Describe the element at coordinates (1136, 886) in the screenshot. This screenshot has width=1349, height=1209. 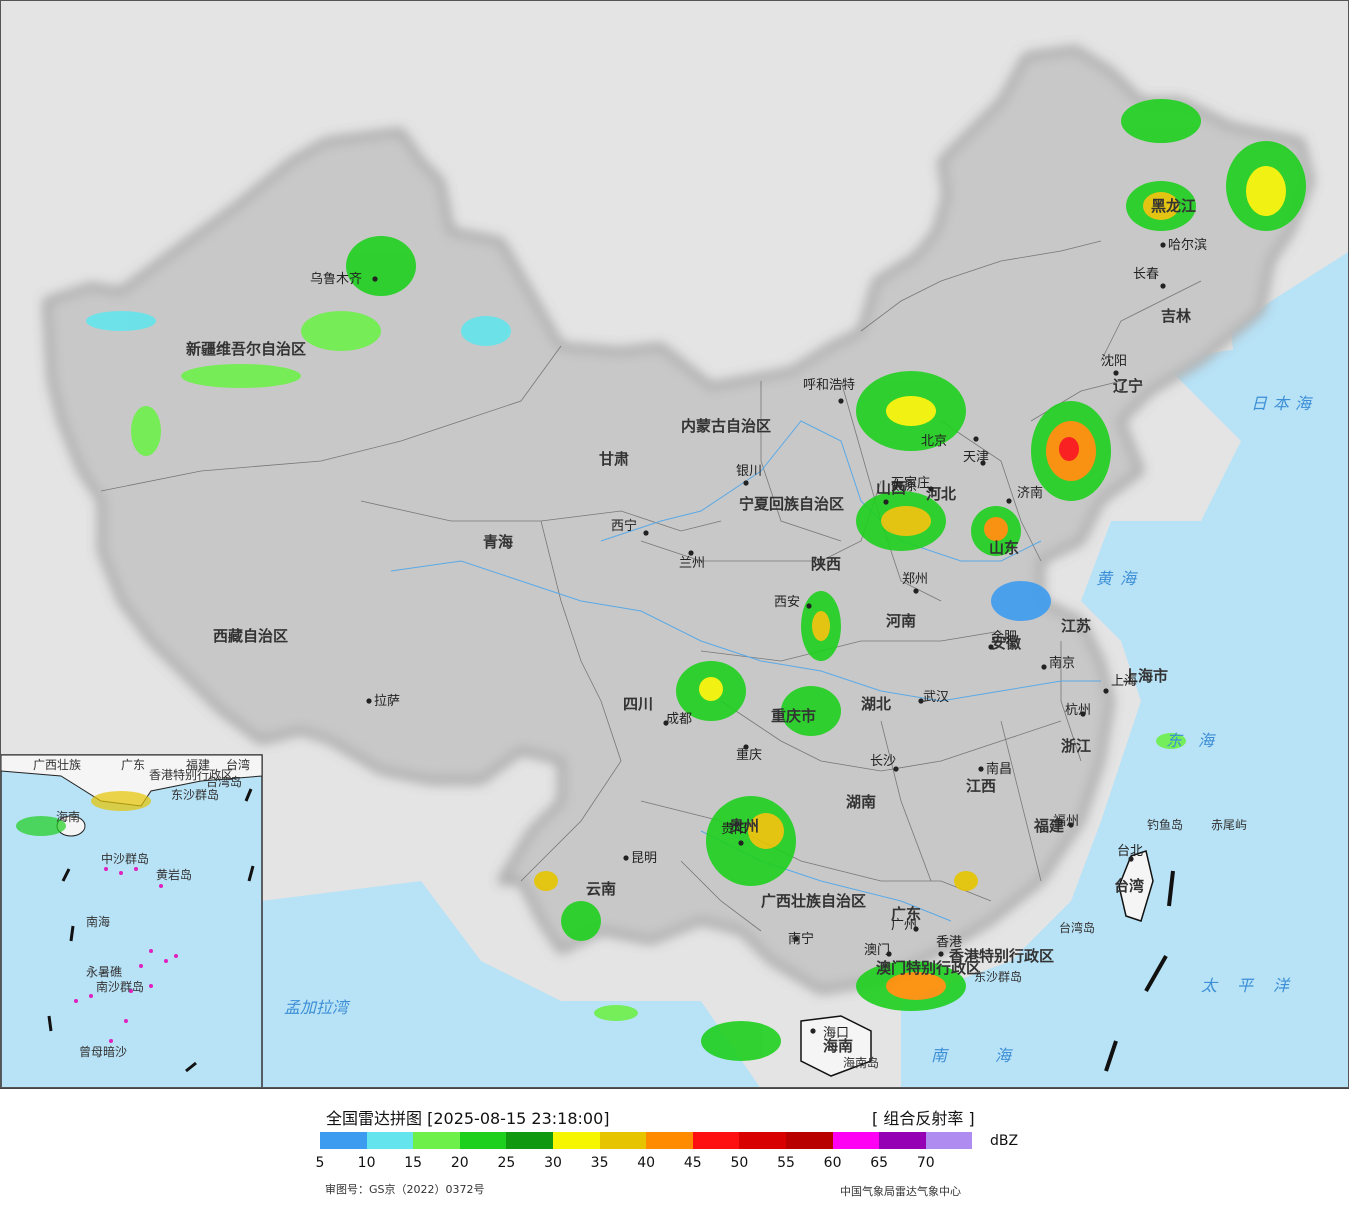
I see `taiwan-island` at that location.